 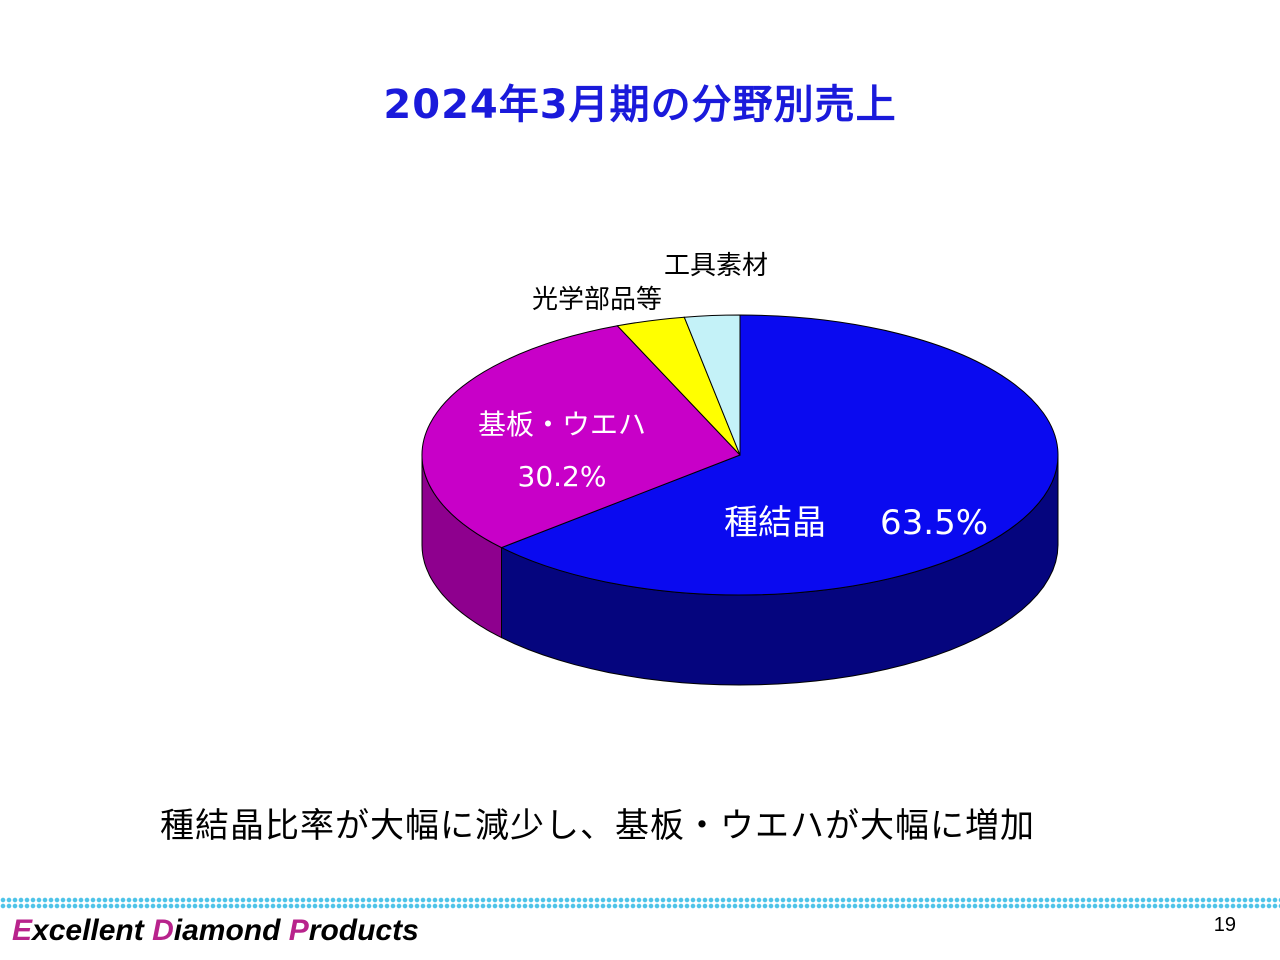 I want to click on brand-initial-e: E, so click(x=22, y=930).